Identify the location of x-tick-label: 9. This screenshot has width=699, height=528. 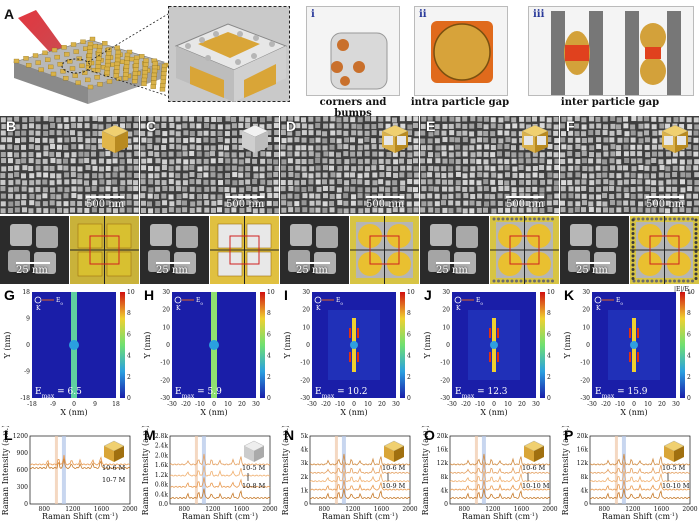
(95, 404).